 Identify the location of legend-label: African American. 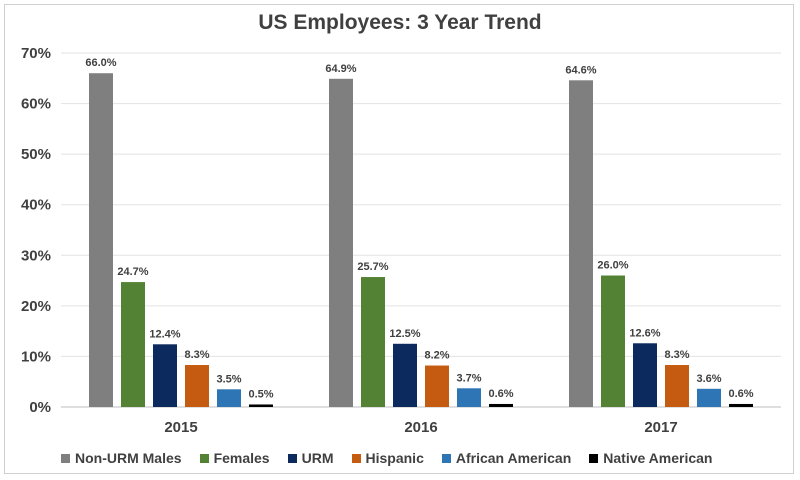
(513, 458).